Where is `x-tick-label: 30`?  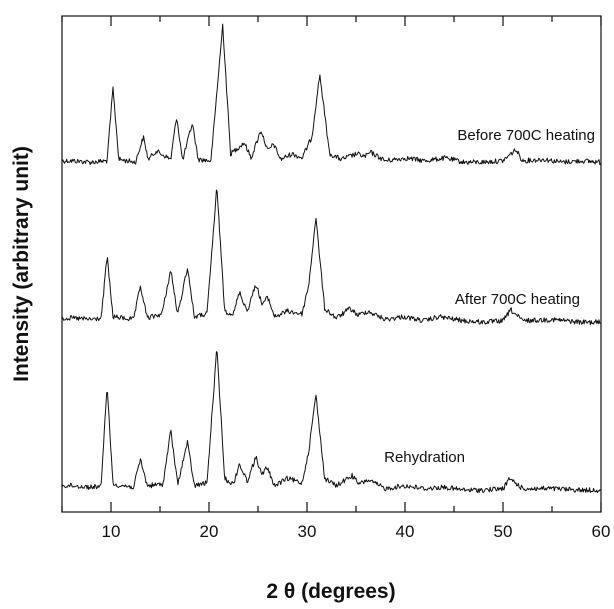 x-tick-label: 30 is located at coordinates (307, 531).